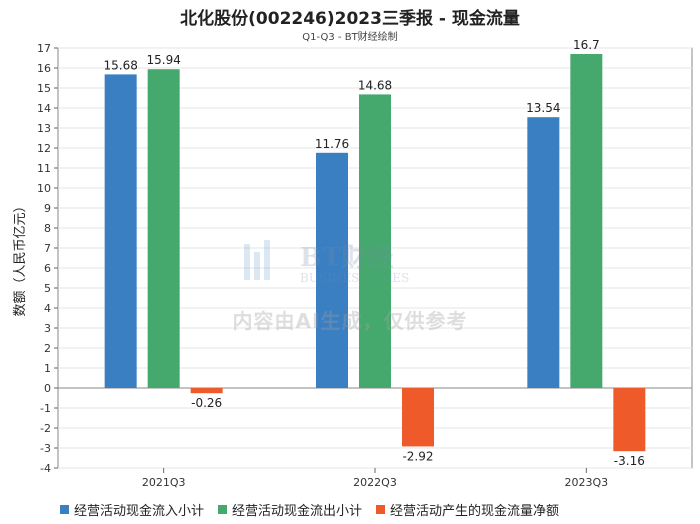 The image size is (700, 524). Describe the element at coordinates (47, 368) in the screenshot. I see `y-tick-label: 1` at that location.